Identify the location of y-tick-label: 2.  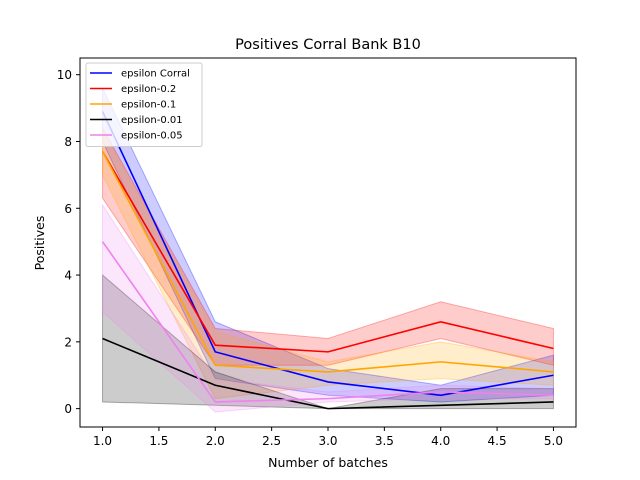
(68, 342).